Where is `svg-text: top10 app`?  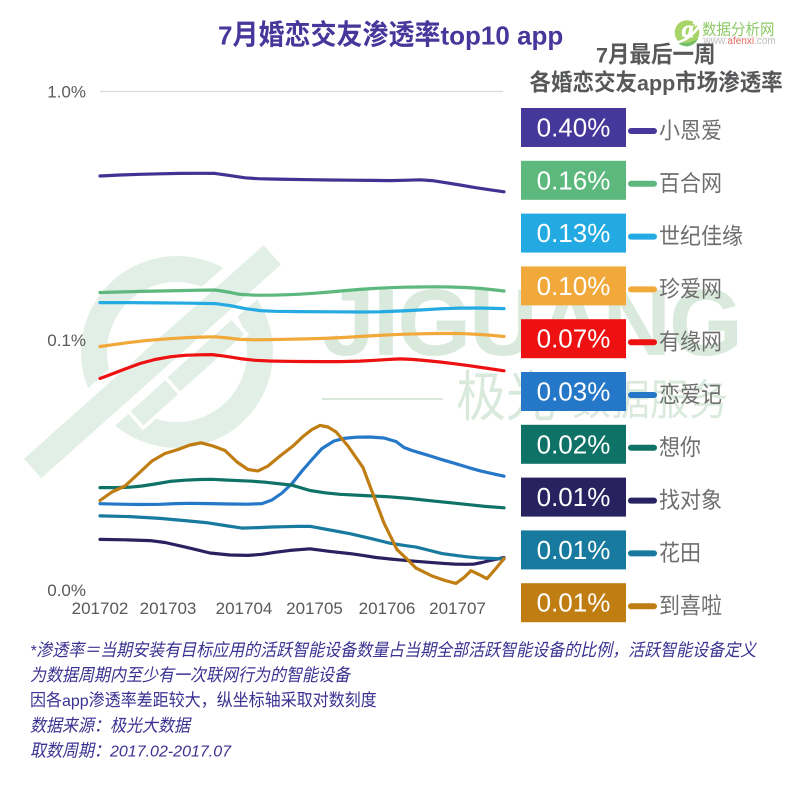 svg-text: top10 app is located at coordinates (502, 36).